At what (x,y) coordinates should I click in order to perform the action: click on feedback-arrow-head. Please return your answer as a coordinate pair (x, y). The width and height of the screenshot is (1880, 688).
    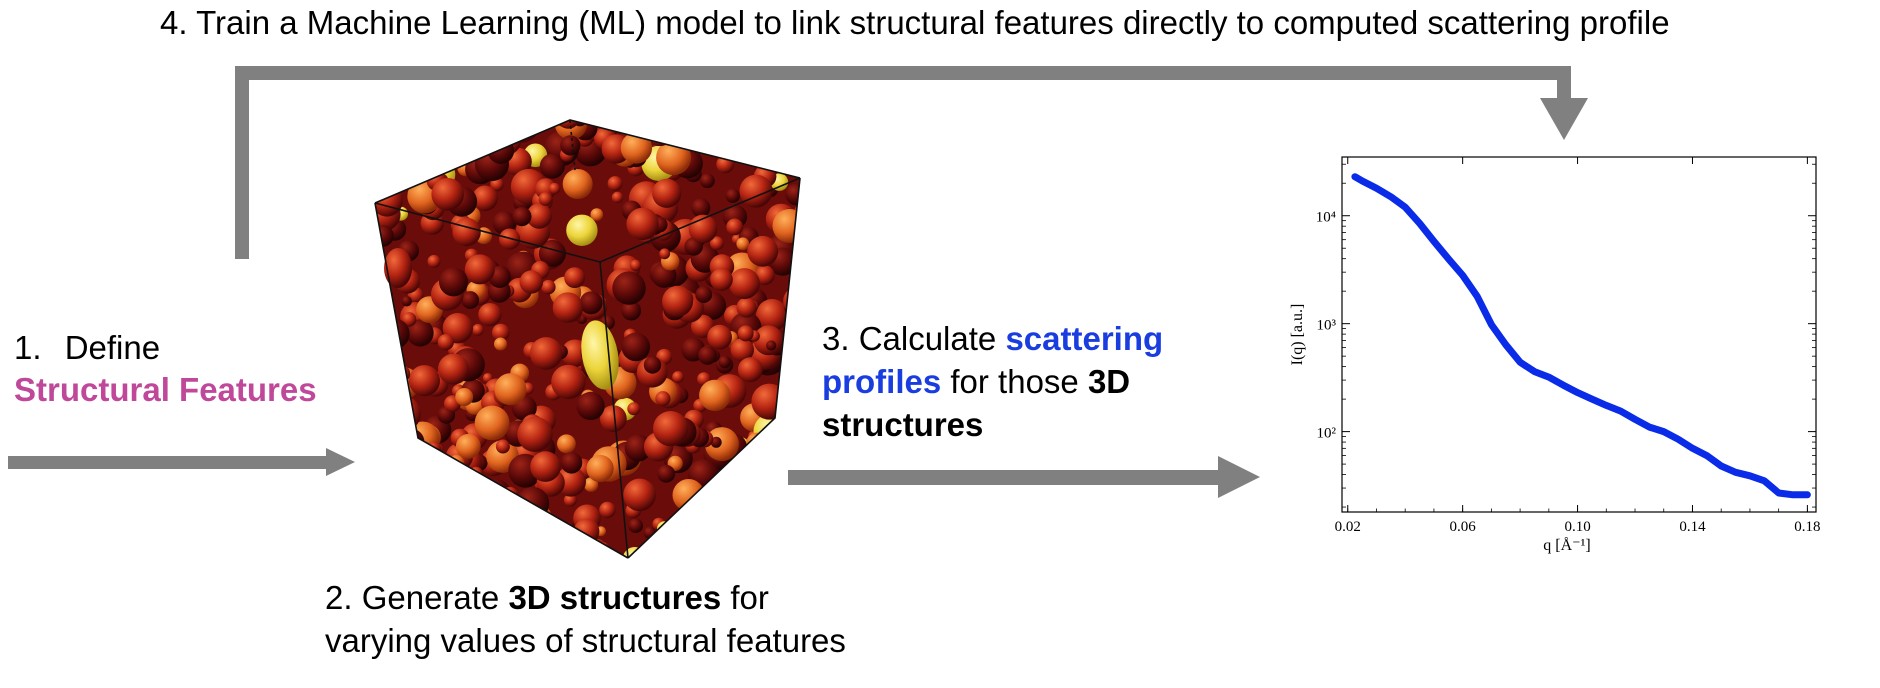
    Looking at the image, I should click on (1564, 119).